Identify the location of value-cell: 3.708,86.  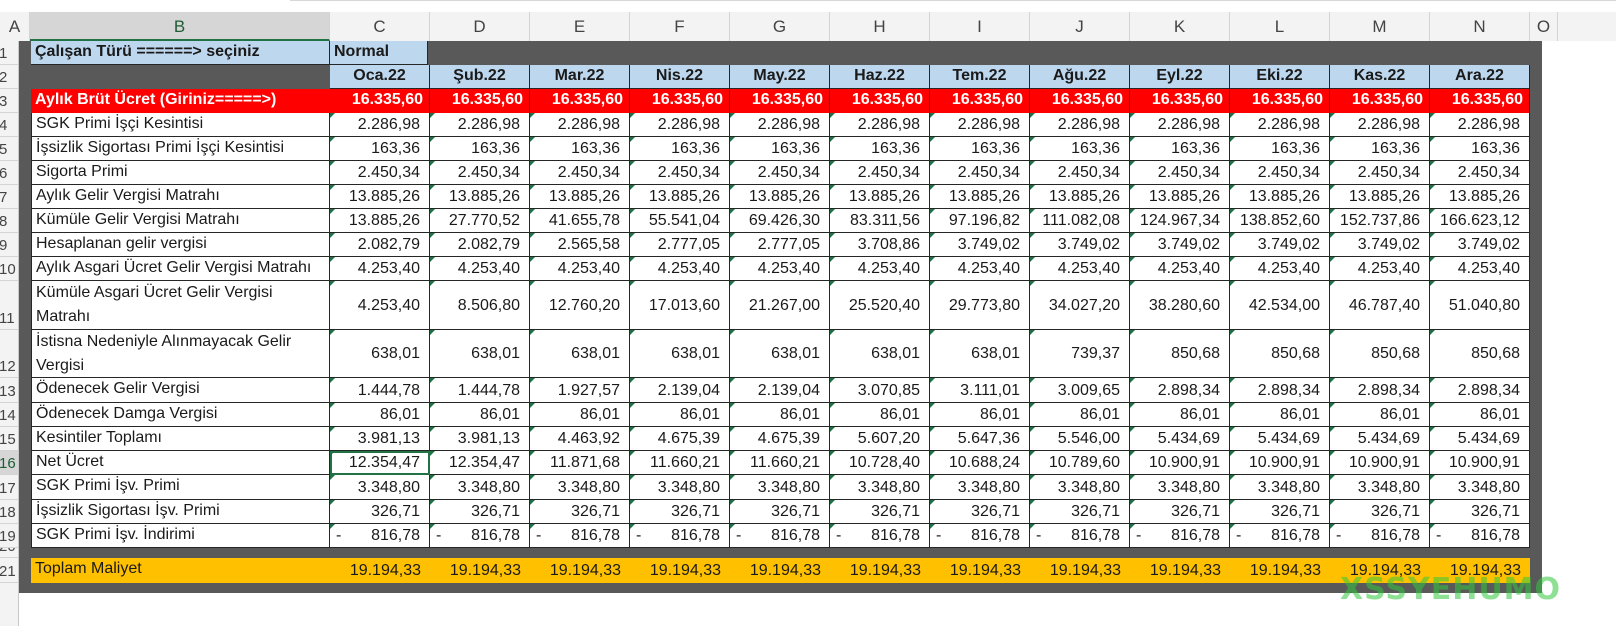
(880, 245).